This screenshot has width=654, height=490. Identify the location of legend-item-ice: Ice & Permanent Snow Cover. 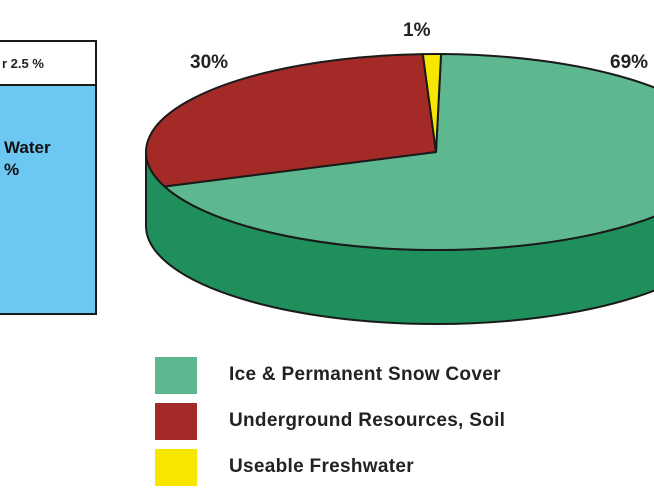
(404, 375).